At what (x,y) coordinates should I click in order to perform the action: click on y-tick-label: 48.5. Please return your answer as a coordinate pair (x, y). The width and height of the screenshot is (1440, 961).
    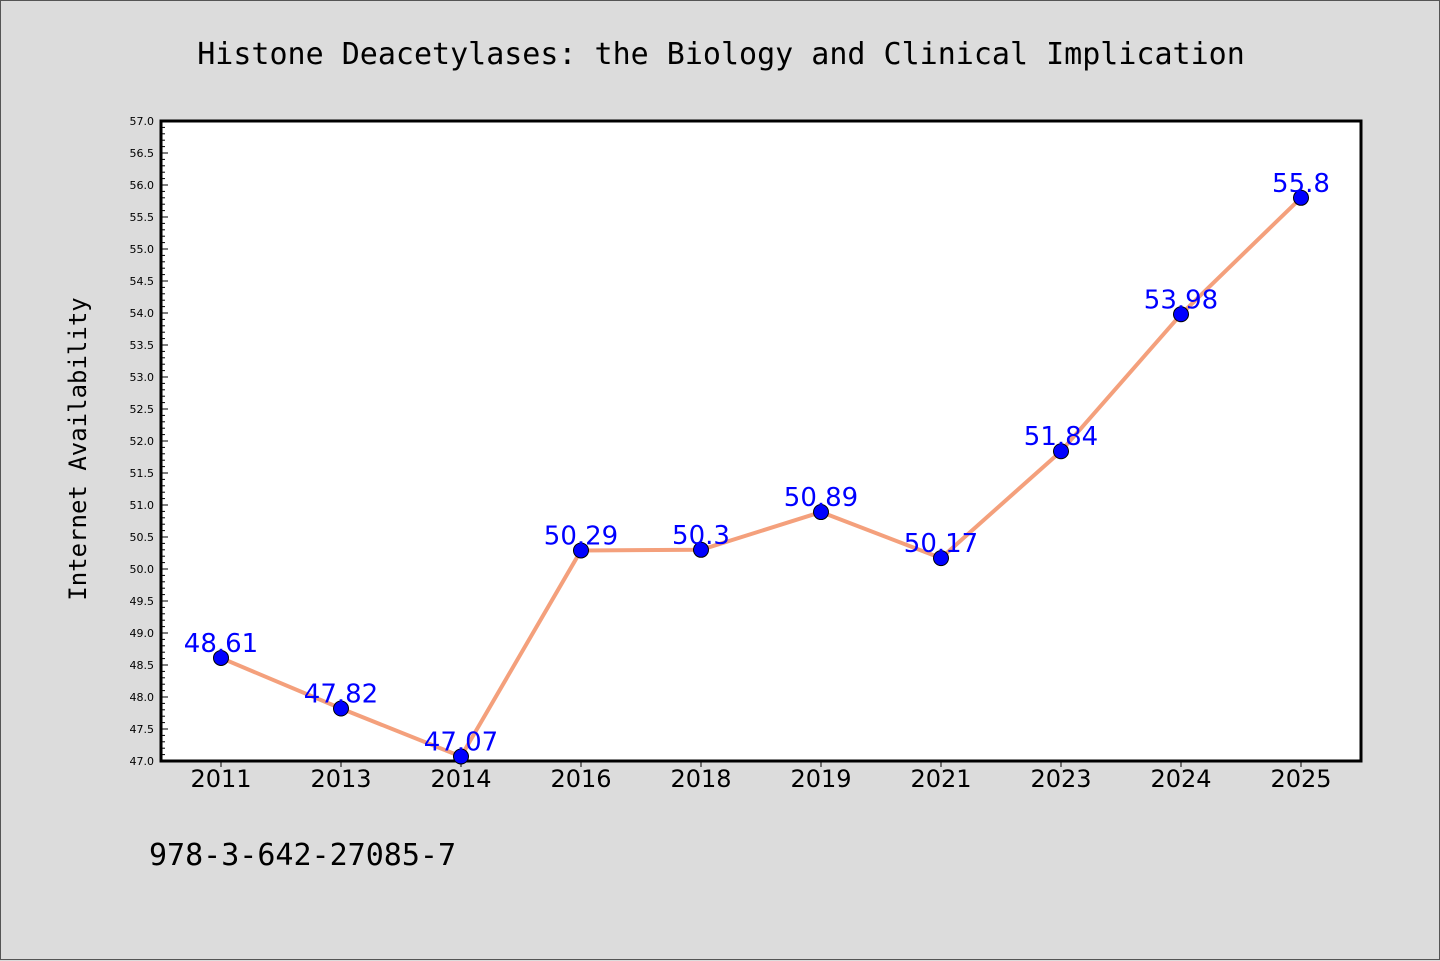
    Looking at the image, I should click on (142, 665).